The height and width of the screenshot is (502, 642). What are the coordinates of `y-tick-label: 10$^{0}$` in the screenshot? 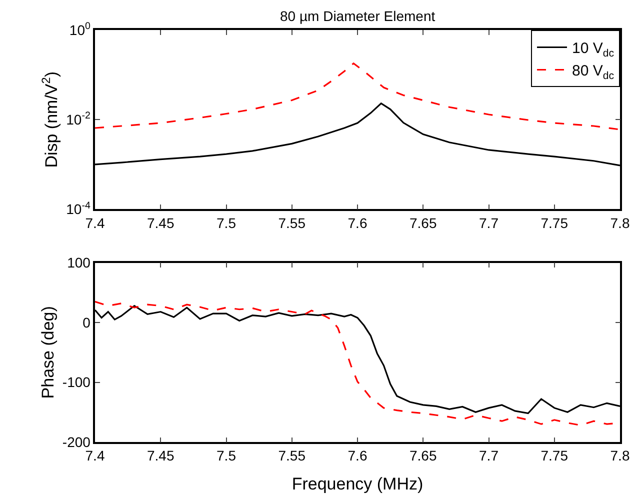 It's located at (80, 29).